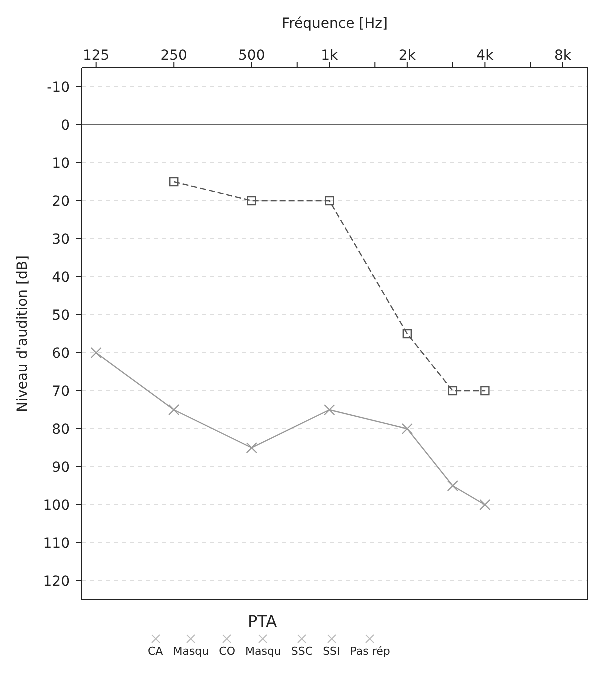  I want to click on y-tick-label: 60, so click(61, 354).